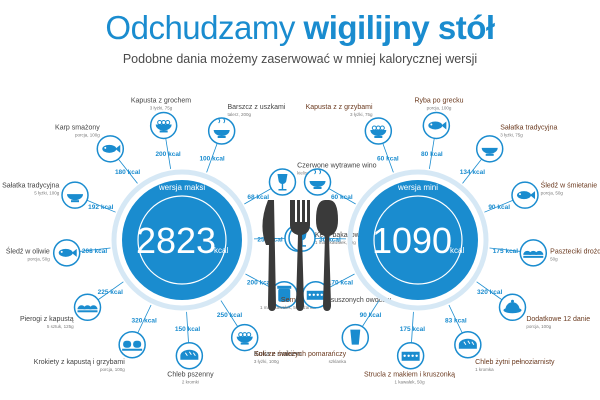 The height and width of the screenshot is (400, 600). I want to click on item-name: Keks bakaliowy, so click(339, 235).